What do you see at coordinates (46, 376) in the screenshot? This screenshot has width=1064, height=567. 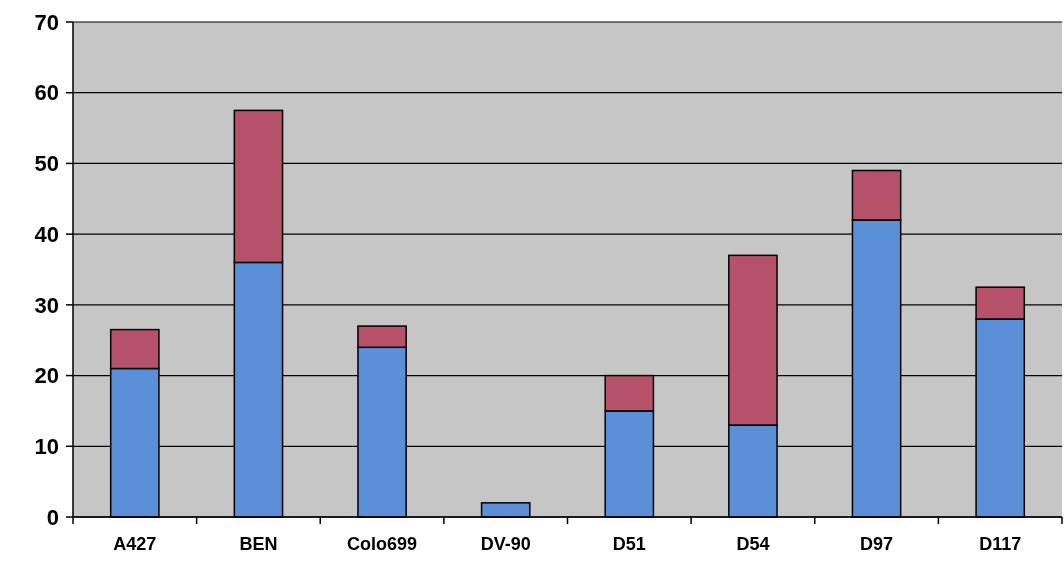 I see `y-tick-label: 20` at bounding box center [46, 376].